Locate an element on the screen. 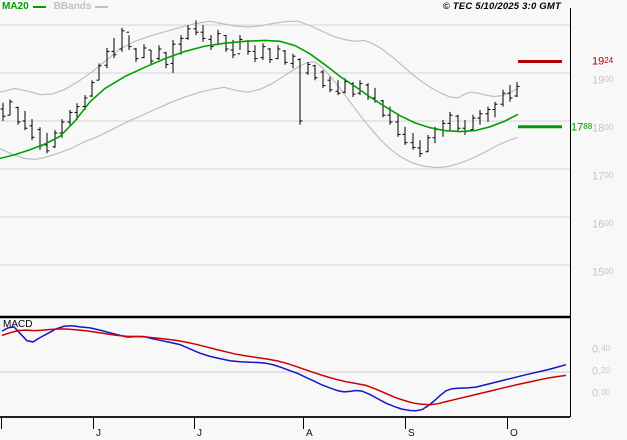 The width and height of the screenshot is (627, 440). legend: MA20 BBands is located at coordinates (59, 7).